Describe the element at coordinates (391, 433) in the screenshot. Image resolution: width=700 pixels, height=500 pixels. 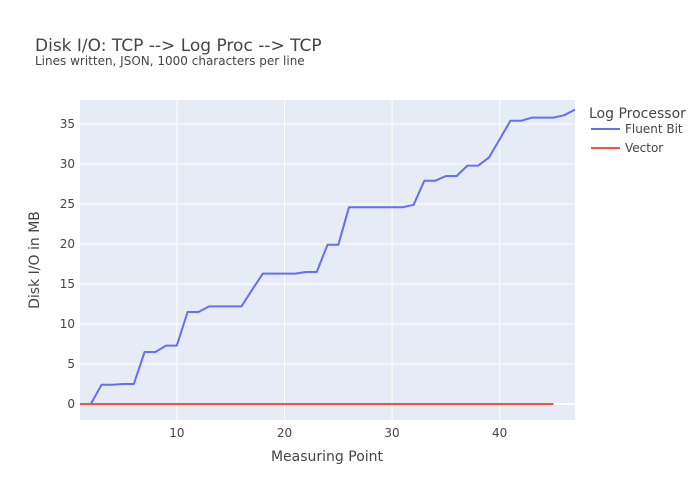
I see `x-tick-label: 30` at that location.